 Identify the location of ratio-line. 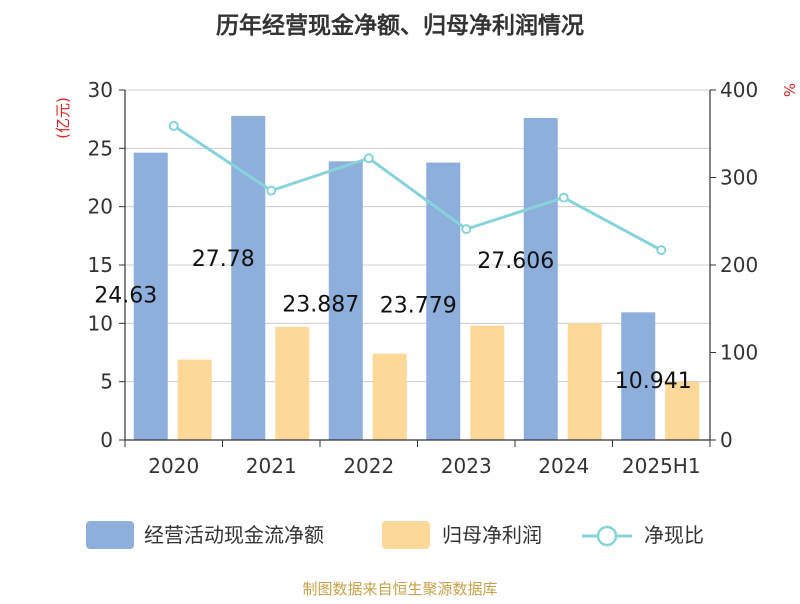
(417, 188).